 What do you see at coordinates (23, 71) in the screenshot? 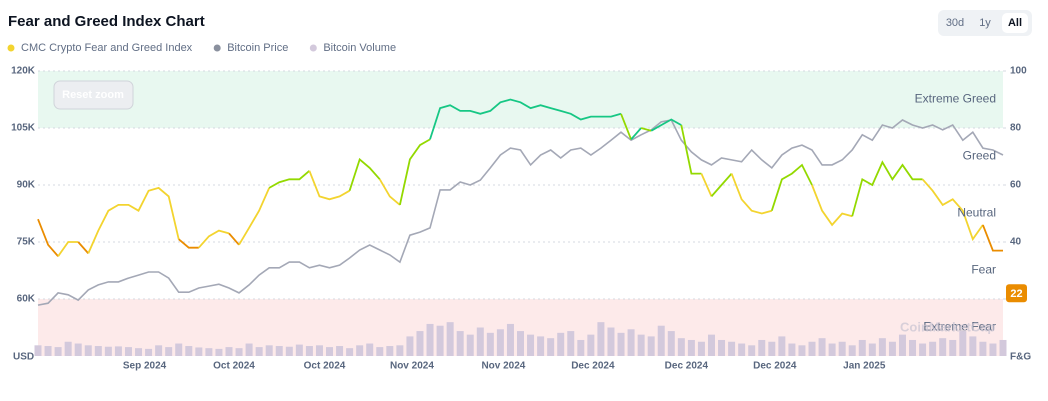
I see `y-tick-label: 120K` at bounding box center [23, 71].